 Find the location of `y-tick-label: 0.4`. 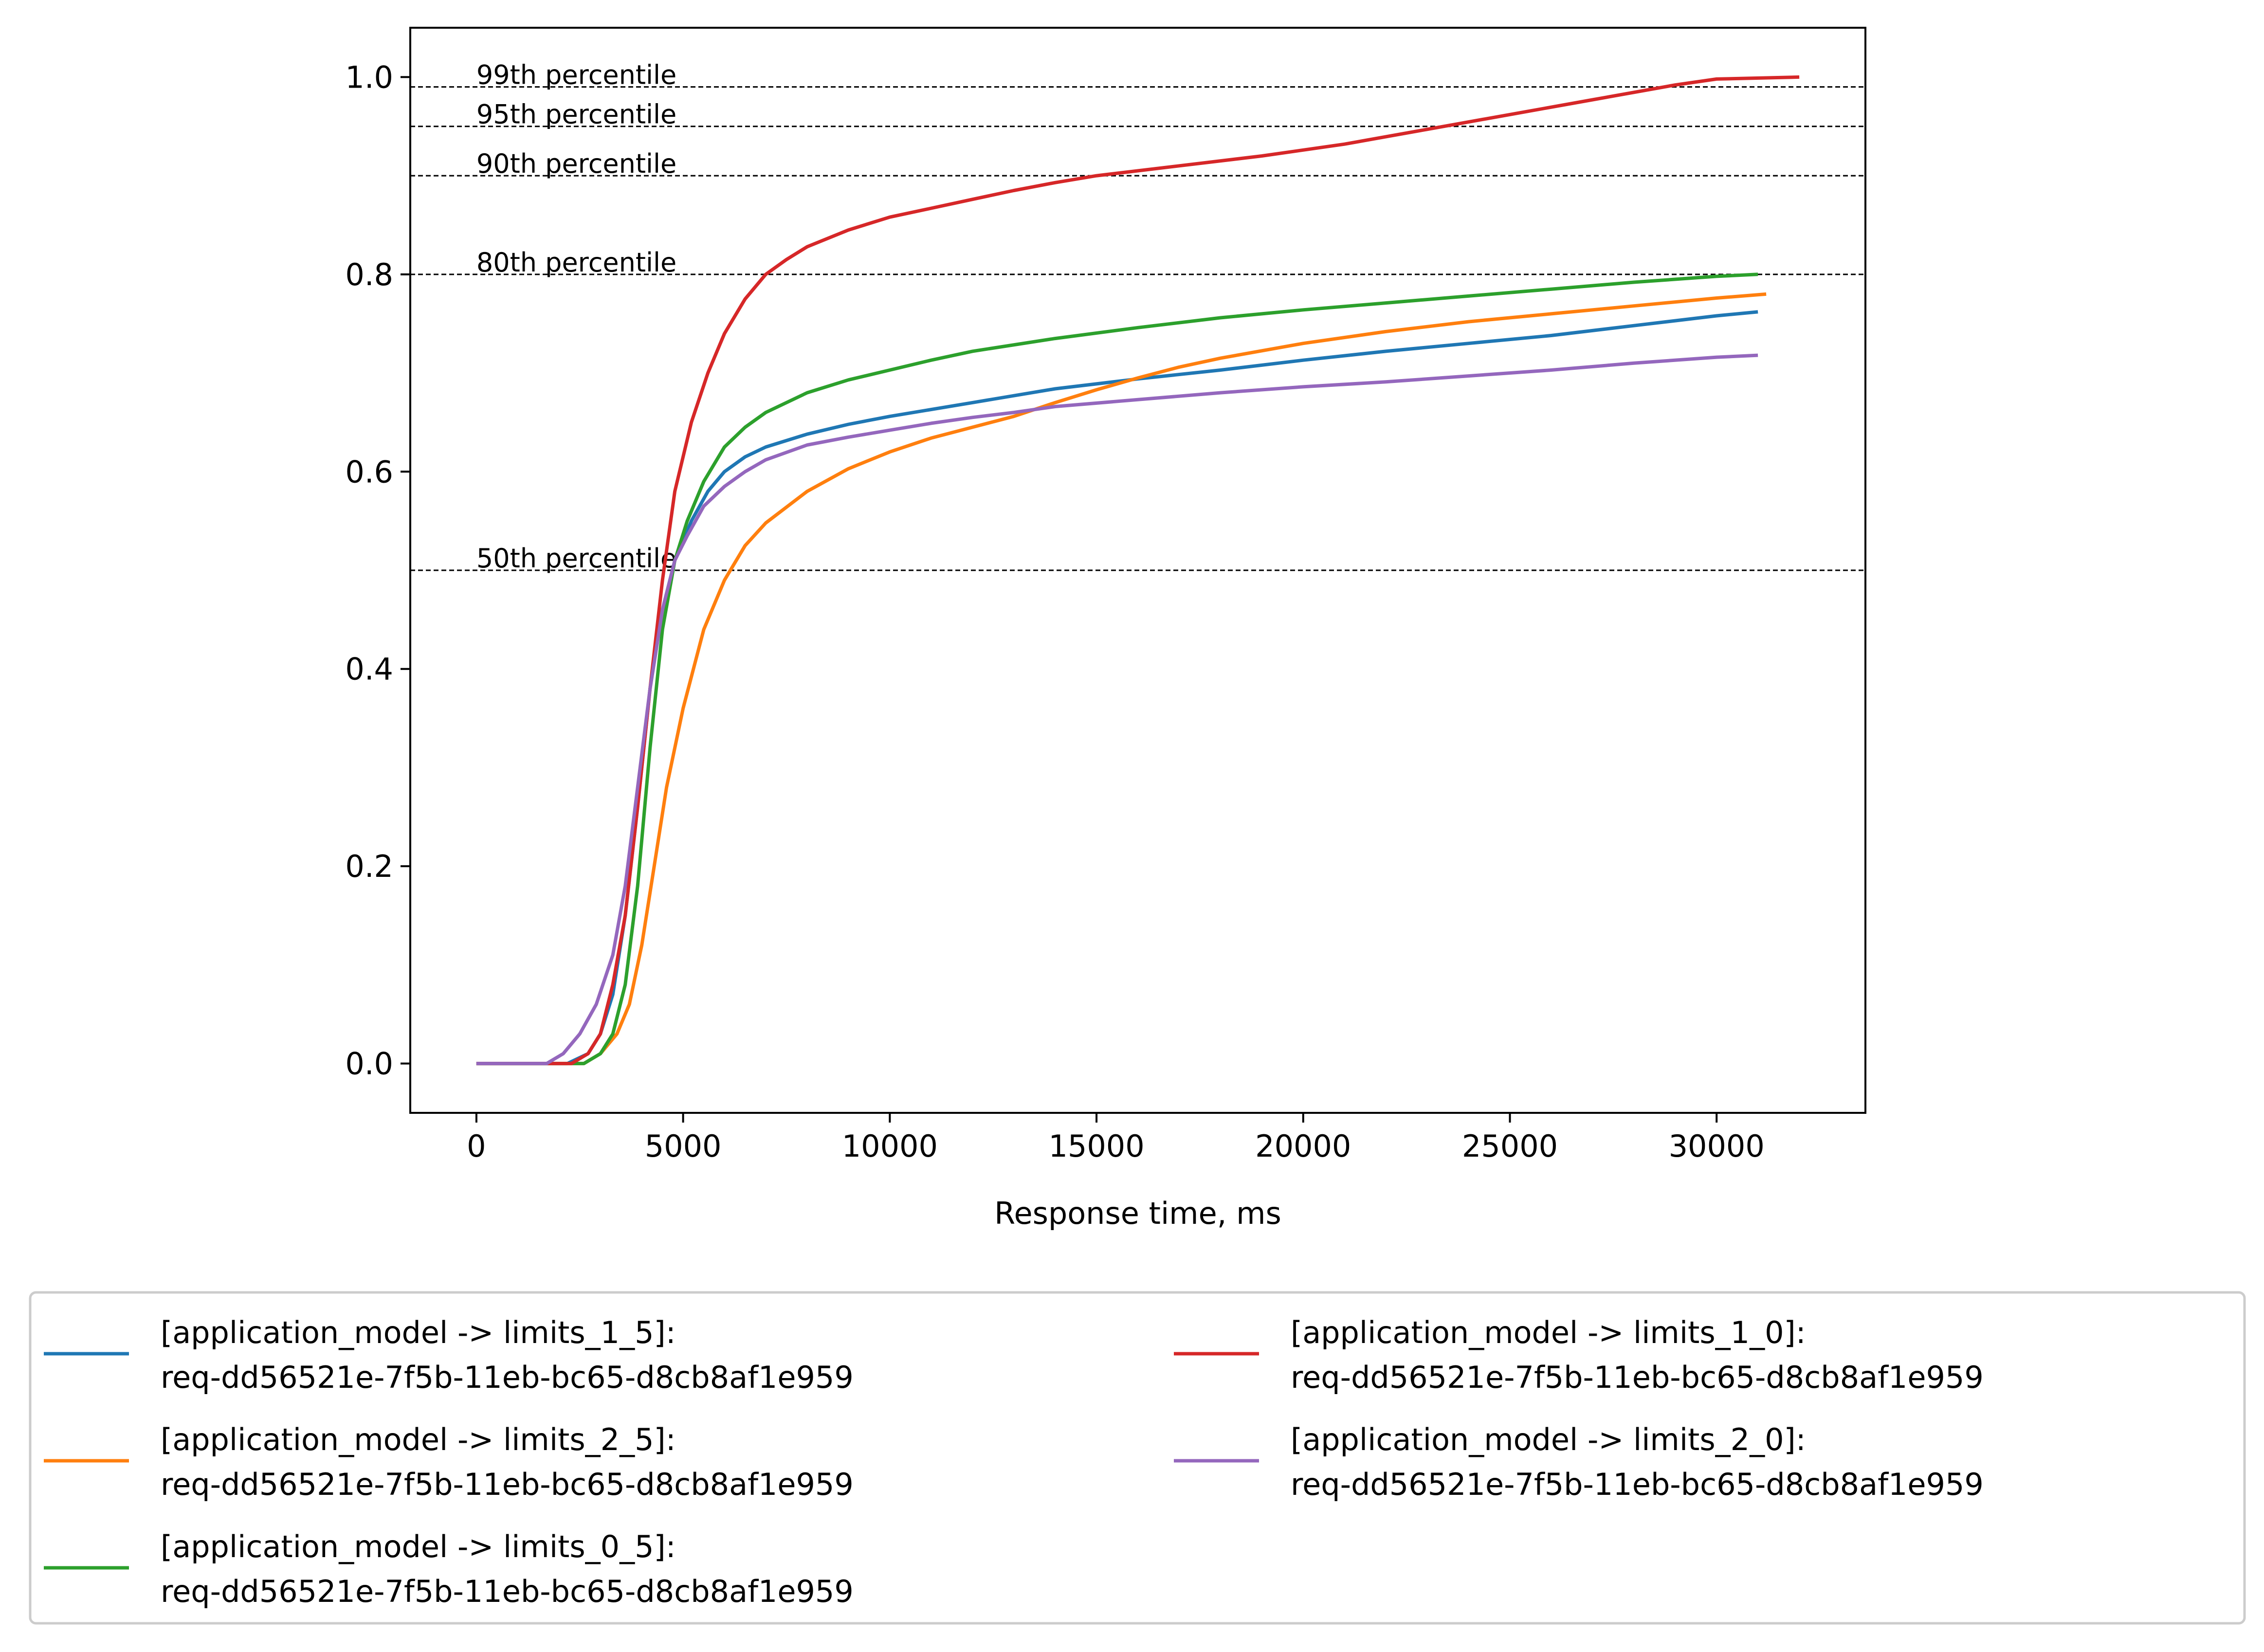

y-tick-label: 0.4 is located at coordinates (369, 670).